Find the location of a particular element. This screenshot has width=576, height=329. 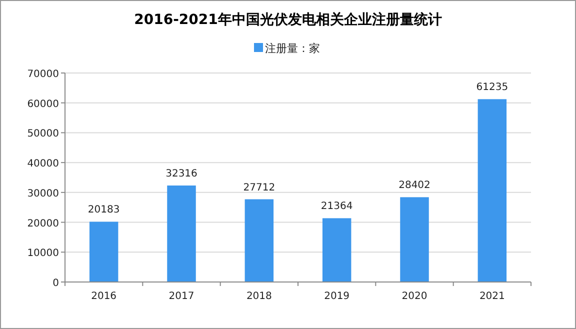

legend-label: 注册量：家 is located at coordinates (292, 48).